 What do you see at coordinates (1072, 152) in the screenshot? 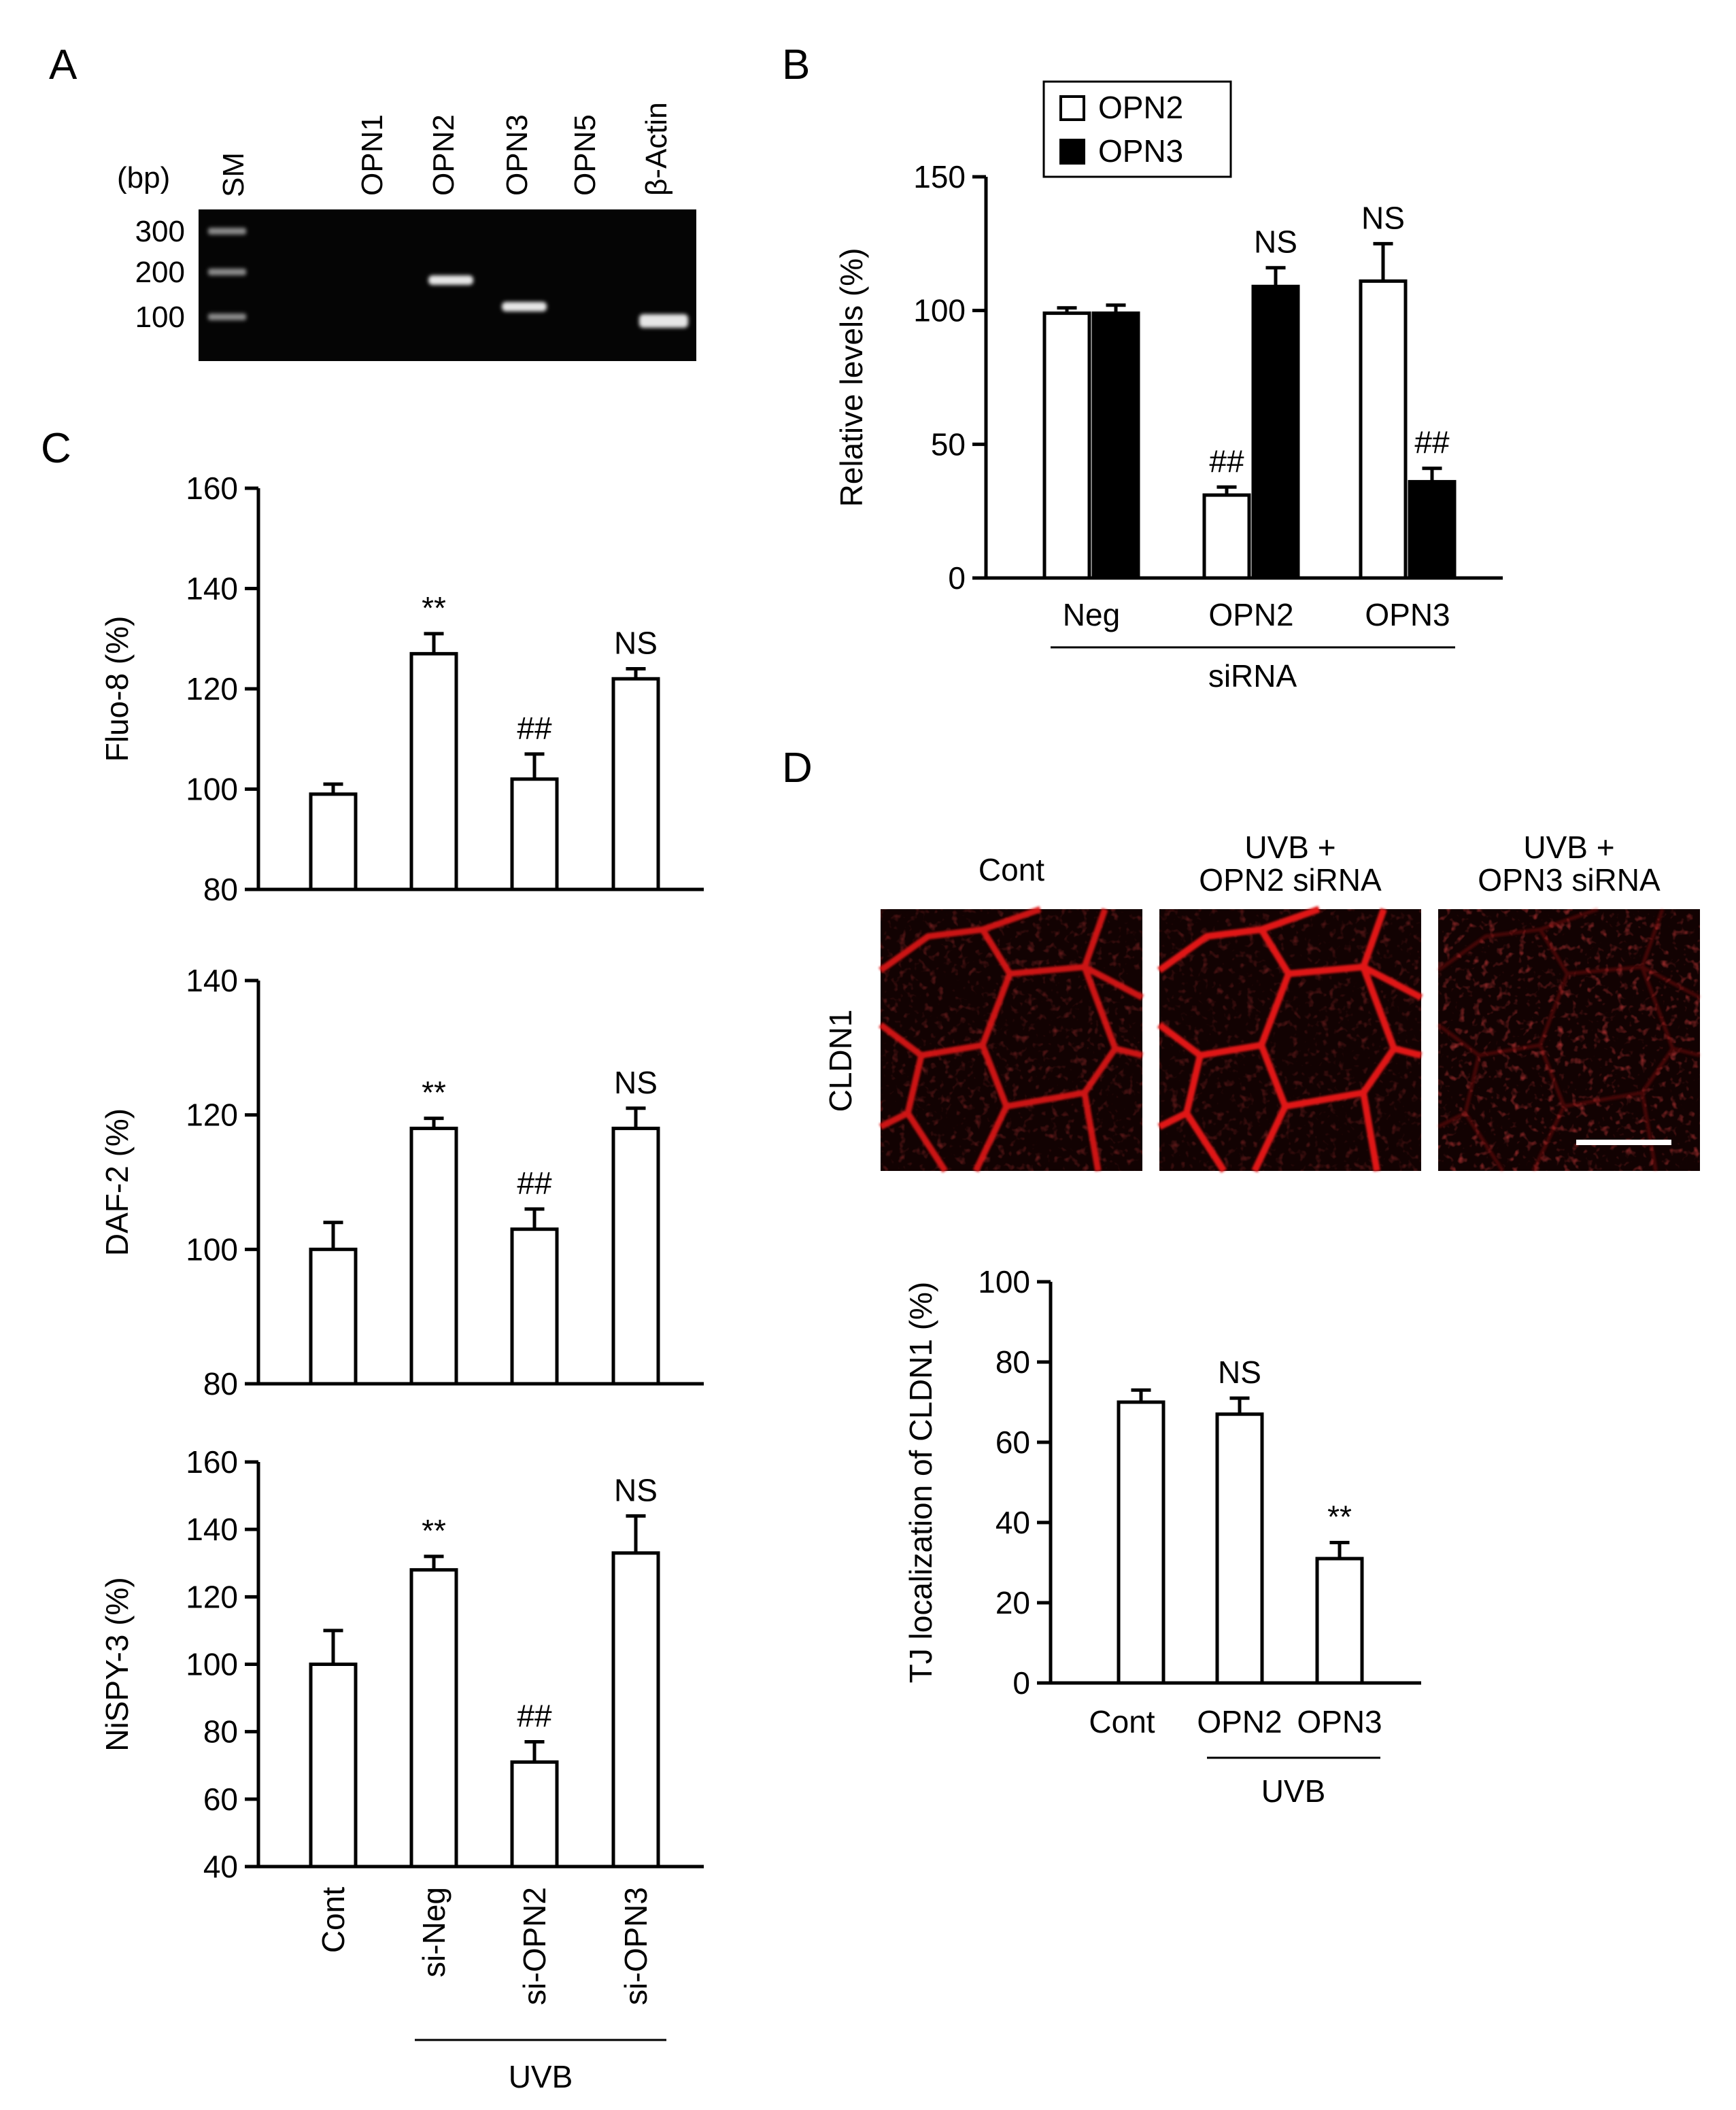
I see `legend-swatch` at bounding box center [1072, 152].